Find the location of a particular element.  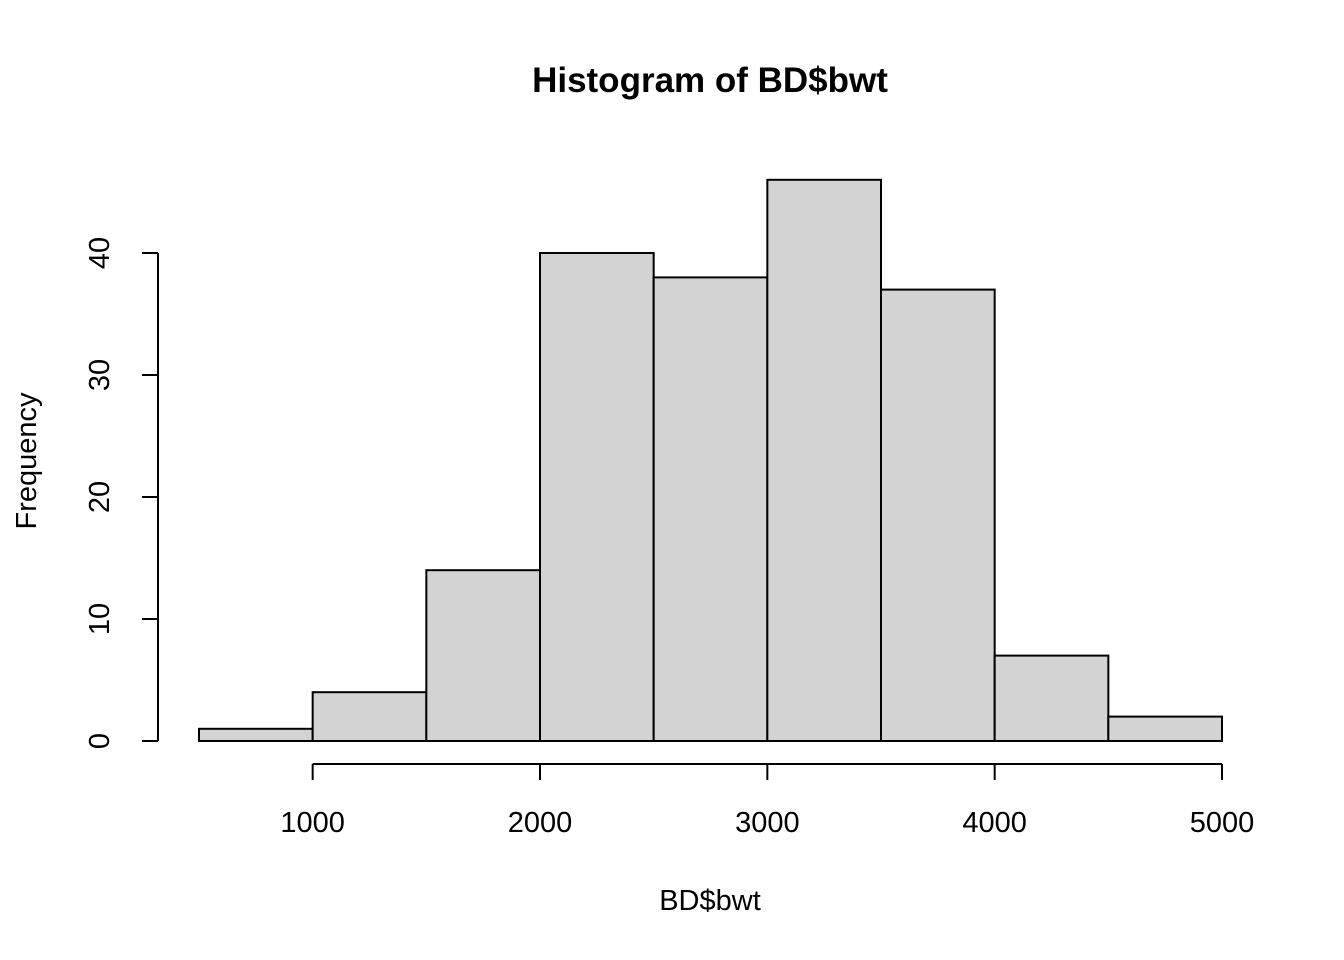

y-tick-label-3: 30 is located at coordinates (100, 375).